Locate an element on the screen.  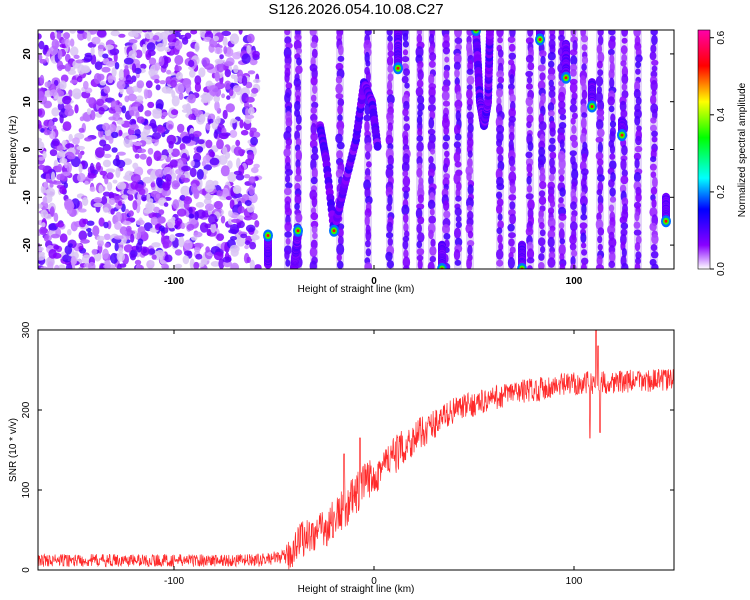
snr-y-tick-label: 300 is located at coordinates (26, 329).